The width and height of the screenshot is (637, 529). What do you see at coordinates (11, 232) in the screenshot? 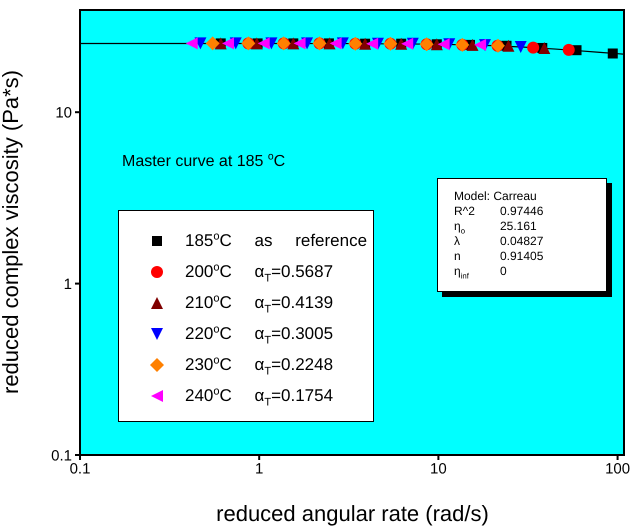
I see `y-axis-title: reduced complex viscosity (Pa*s)` at bounding box center [11, 232].